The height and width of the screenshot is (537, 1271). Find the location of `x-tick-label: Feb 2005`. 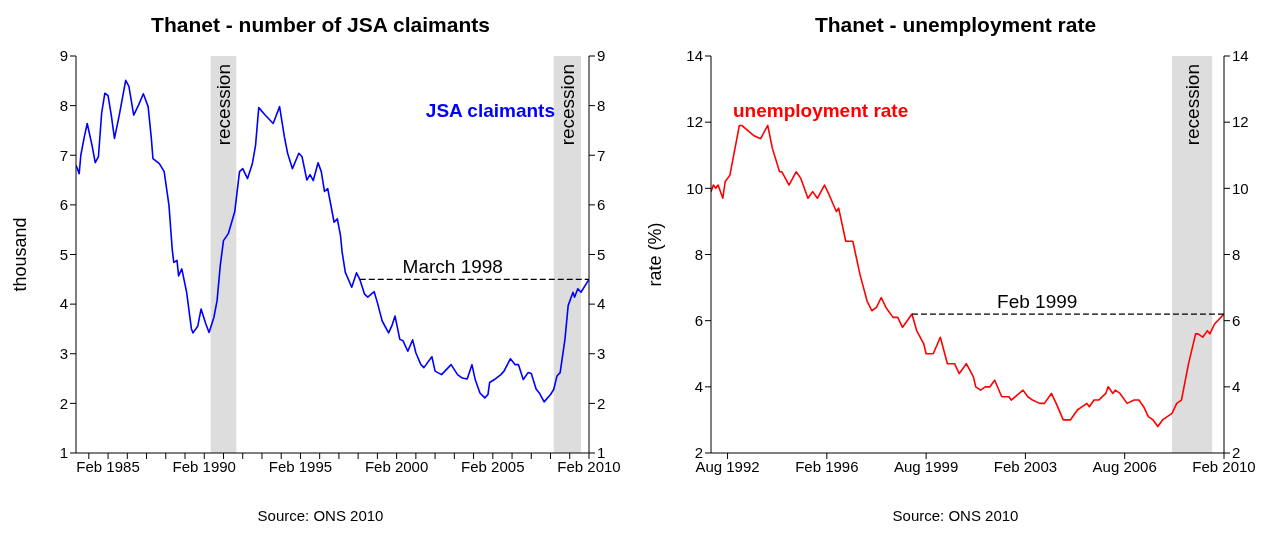

x-tick-label: Feb 2005 is located at coordinates (493, 466).